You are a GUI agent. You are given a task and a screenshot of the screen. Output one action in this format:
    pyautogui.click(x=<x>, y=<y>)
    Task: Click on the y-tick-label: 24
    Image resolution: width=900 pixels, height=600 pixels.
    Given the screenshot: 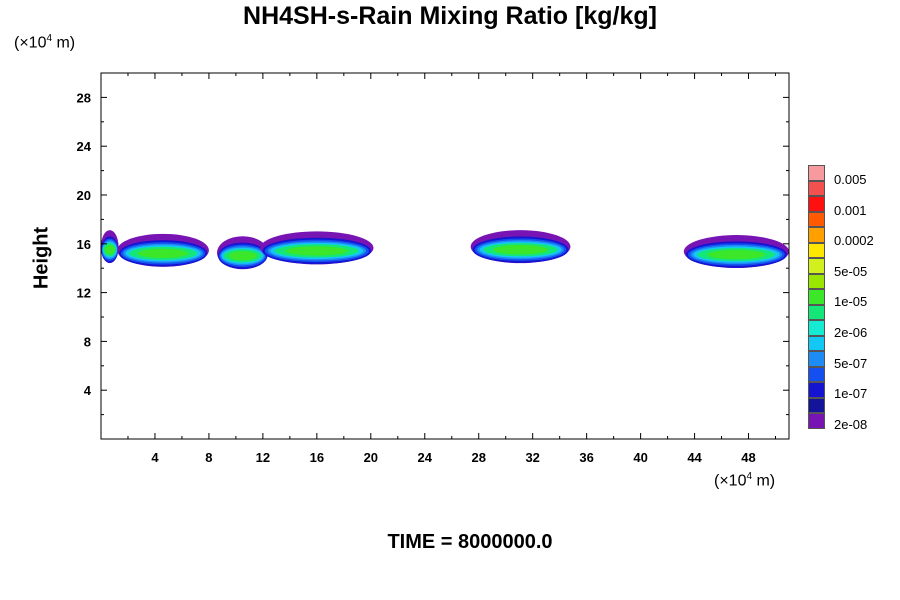 What is the action you would take?
    pyautogui.click(x=84, y=146)
    